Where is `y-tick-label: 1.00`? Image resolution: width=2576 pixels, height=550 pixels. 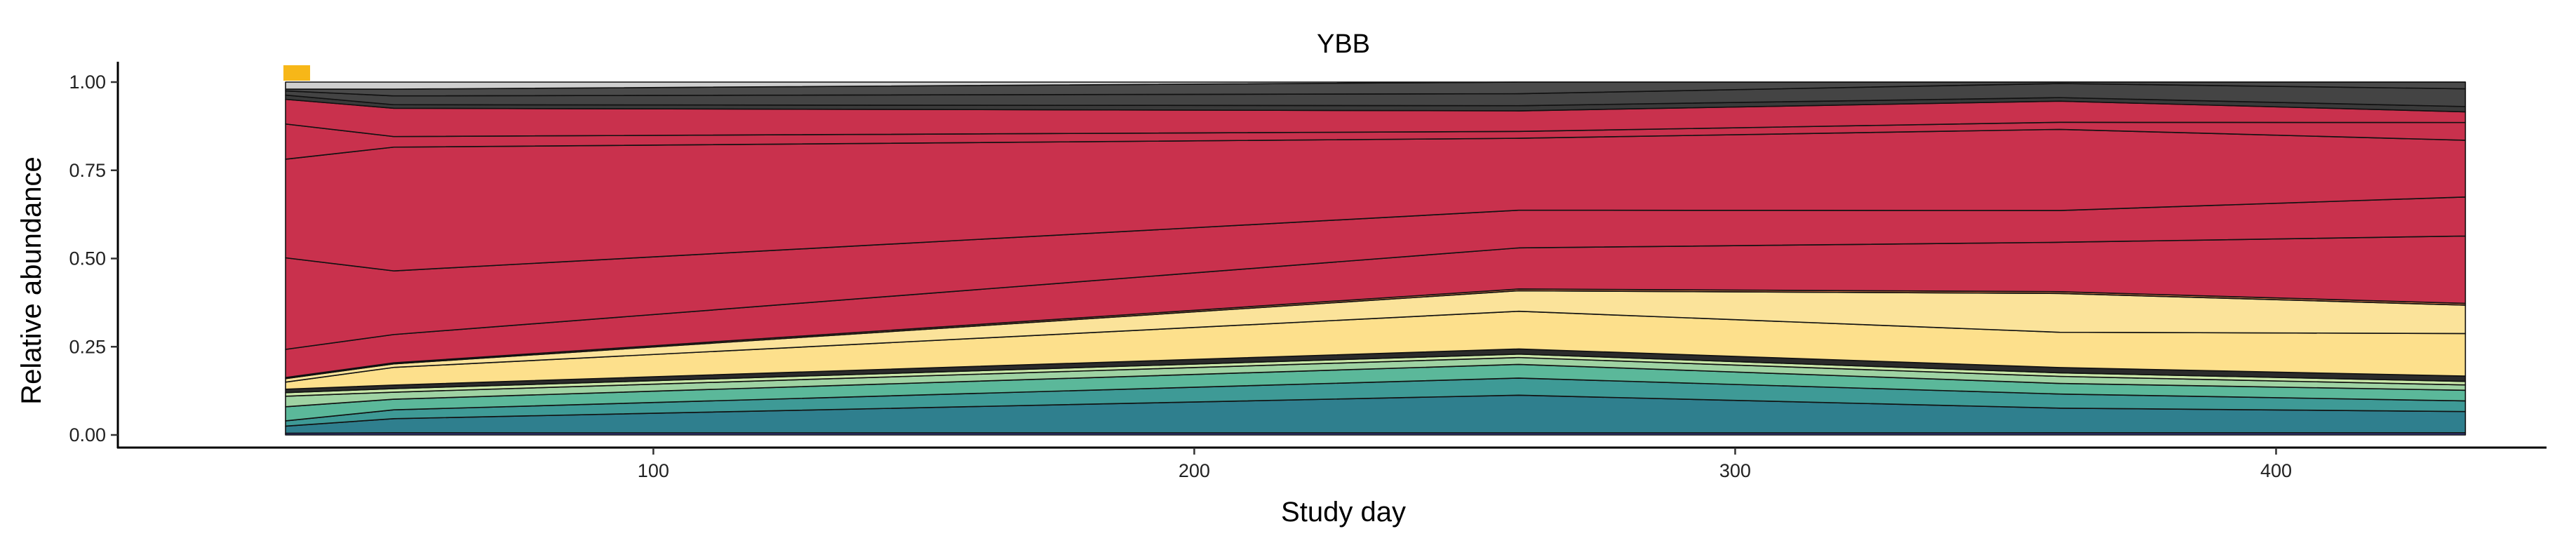
y-tick-label: 1.00 is located at coordinates (87, 83).